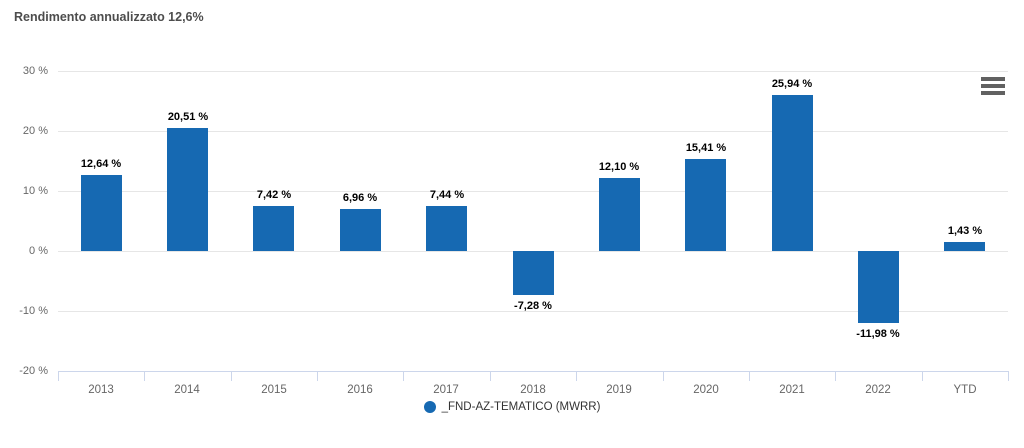  What do you see at coordinates (101, 390) in the screenshot?
I see `x-axis-label-2013: 2013` at bounding box center [101, 390].